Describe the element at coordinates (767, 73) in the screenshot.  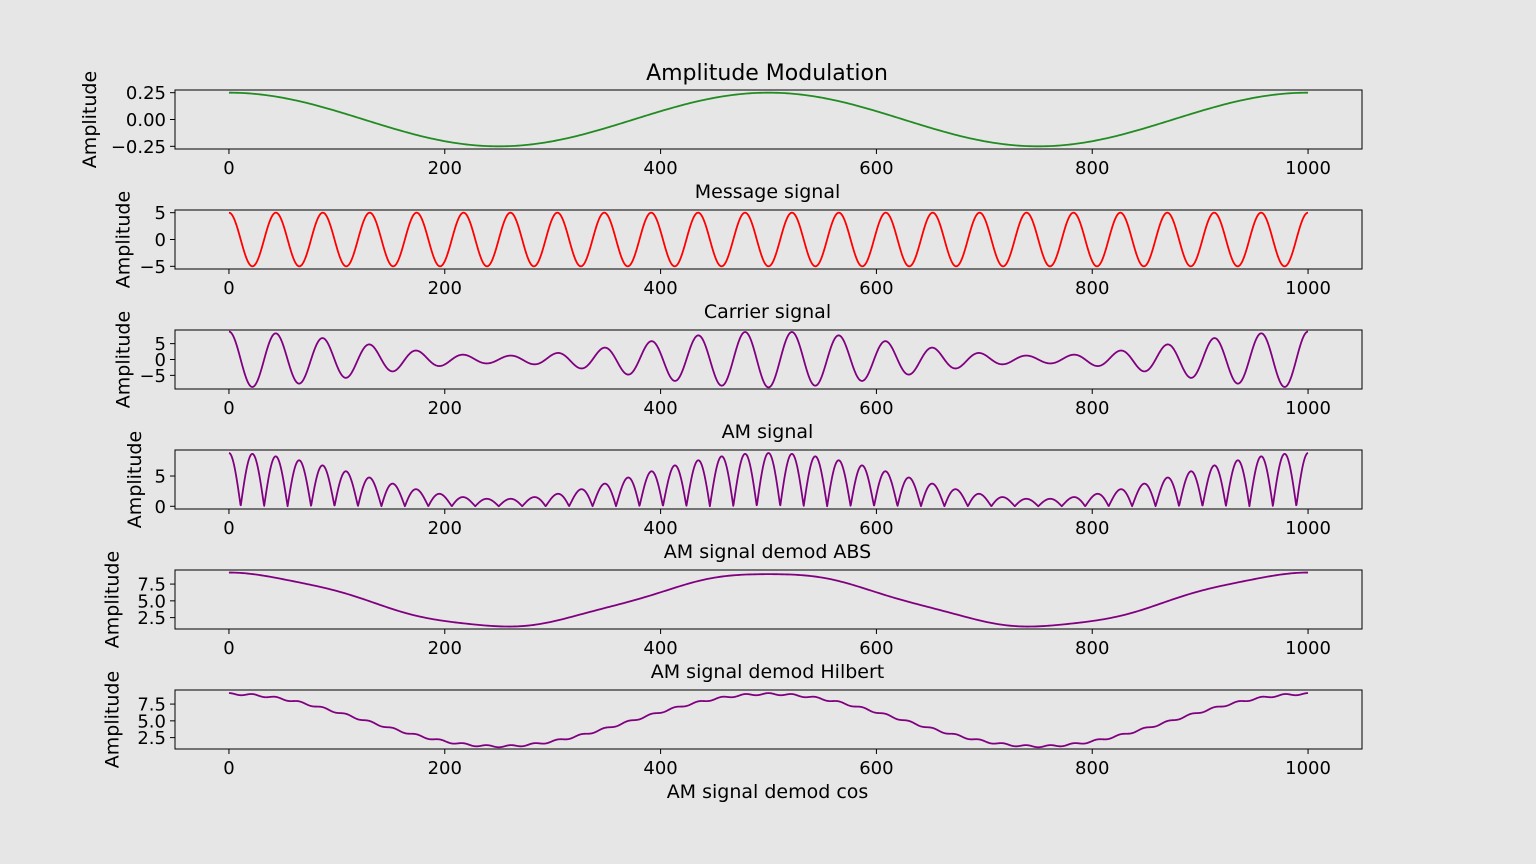
I see `figure-title: Amplitude Modulation` at that location.